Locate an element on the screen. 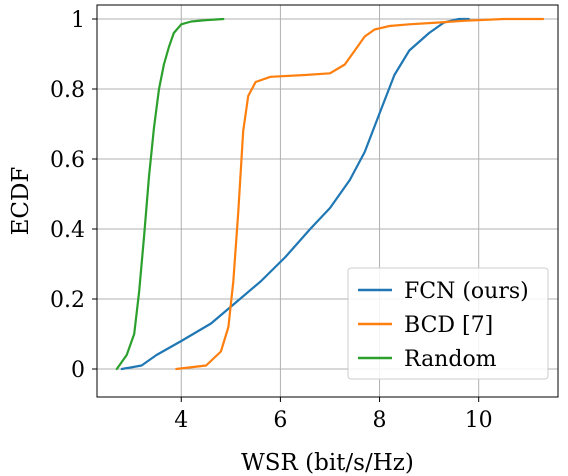 The height and width of the screenshot is (476, 568). x-tick-label: 4 is located at coordinates (181, 420).